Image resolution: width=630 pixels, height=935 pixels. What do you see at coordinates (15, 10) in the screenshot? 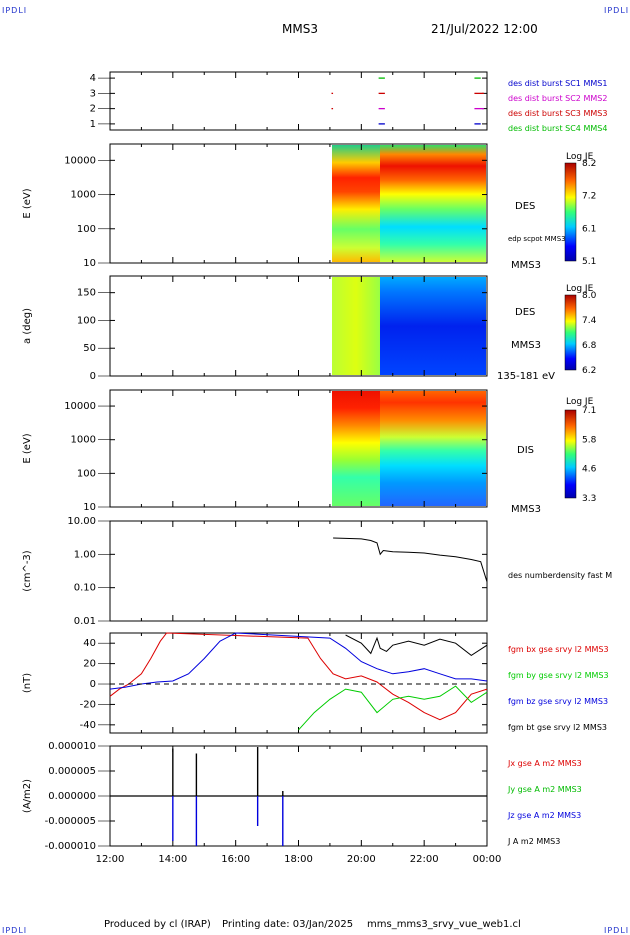
I see `corner-mark-tl: IPDLI` at bounding box center [15, 10].